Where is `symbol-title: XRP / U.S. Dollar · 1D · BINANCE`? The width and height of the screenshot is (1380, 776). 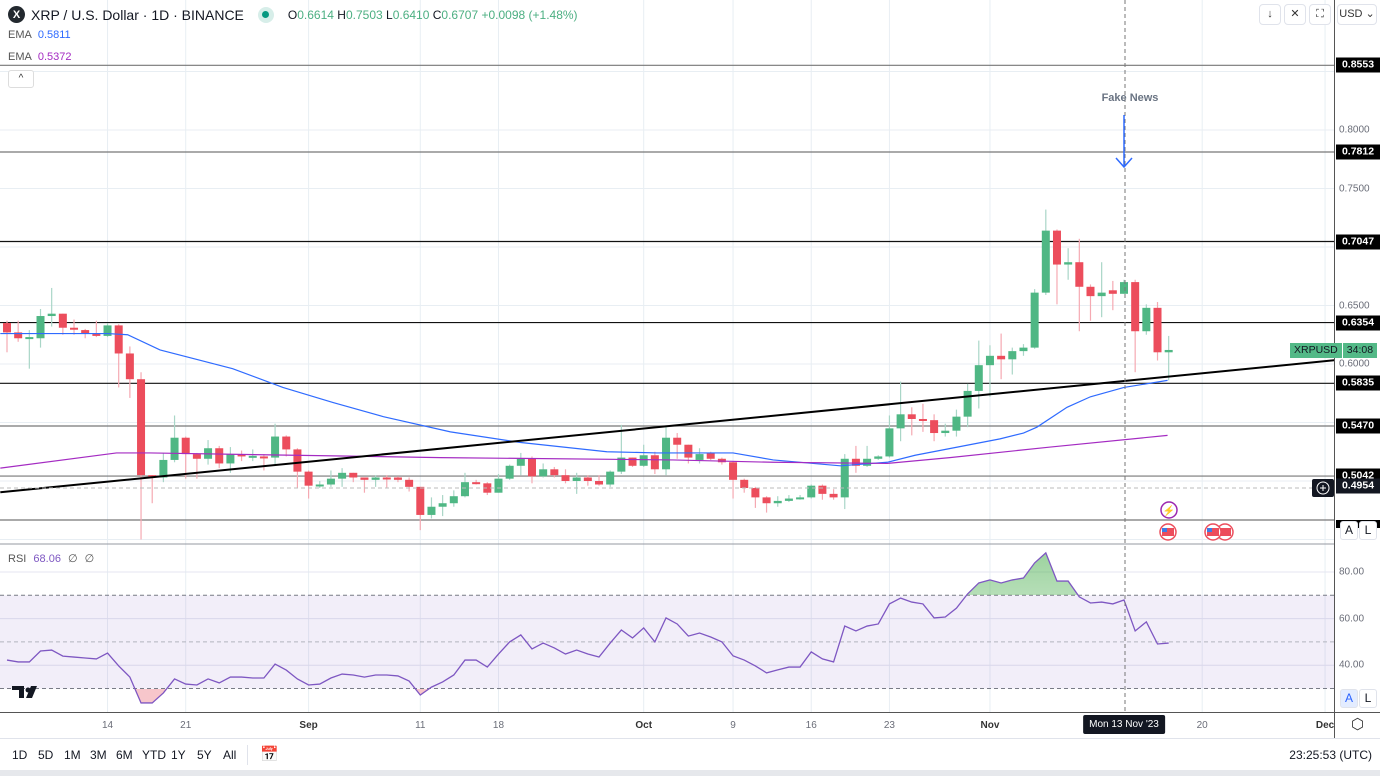
symbol-title: XRP / U.S. Dollar · 1D · BINANCE is located at coordinates (137, 14).